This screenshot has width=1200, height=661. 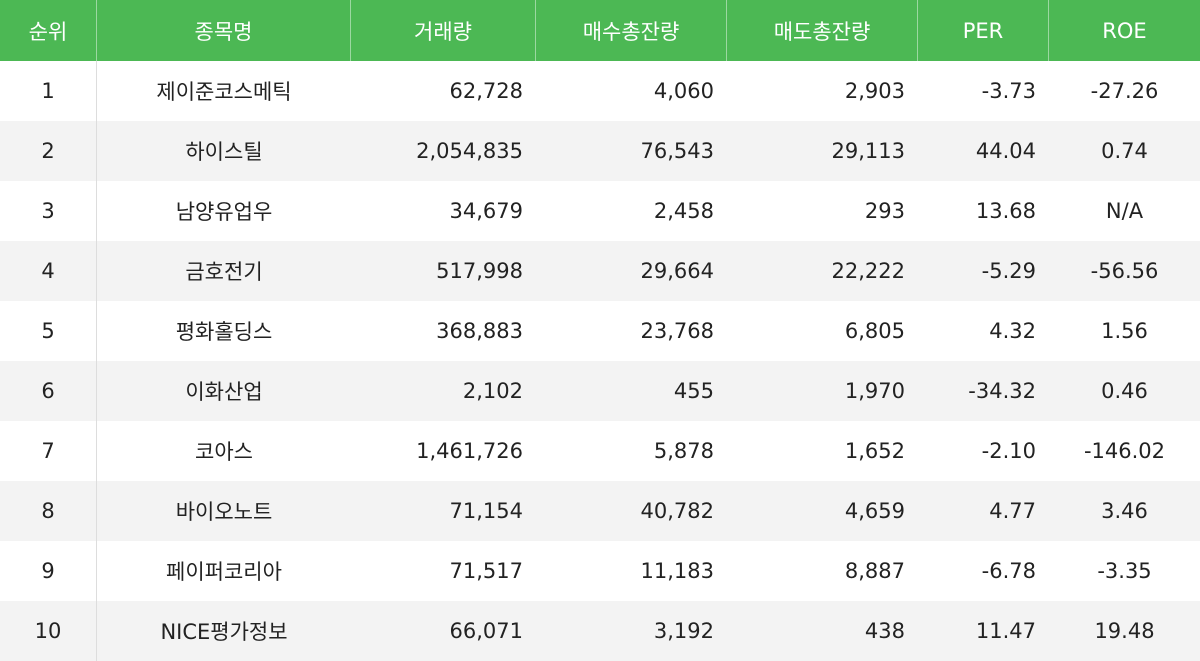 I want to click on cell-rank: 8, so click(x=48, y=511).